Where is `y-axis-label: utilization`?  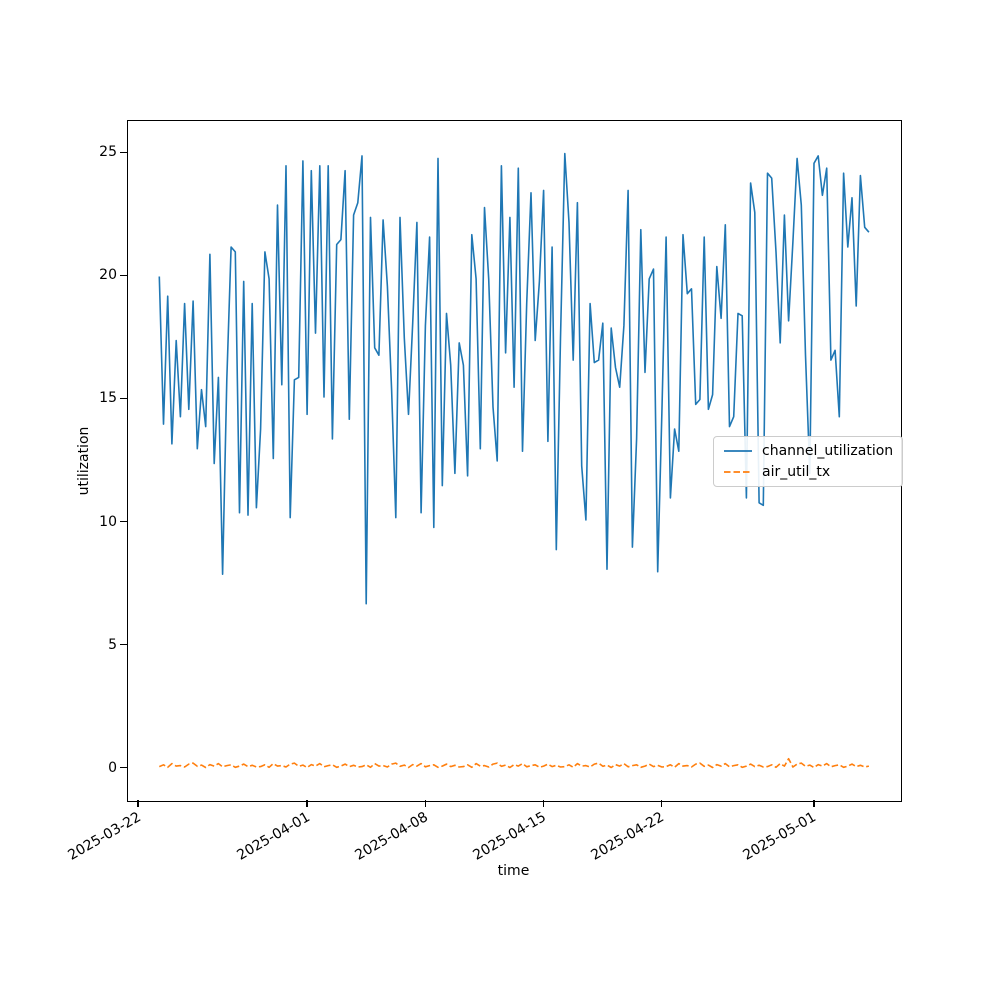 y-axis-label: utilization is located at coordinates (84, 461).